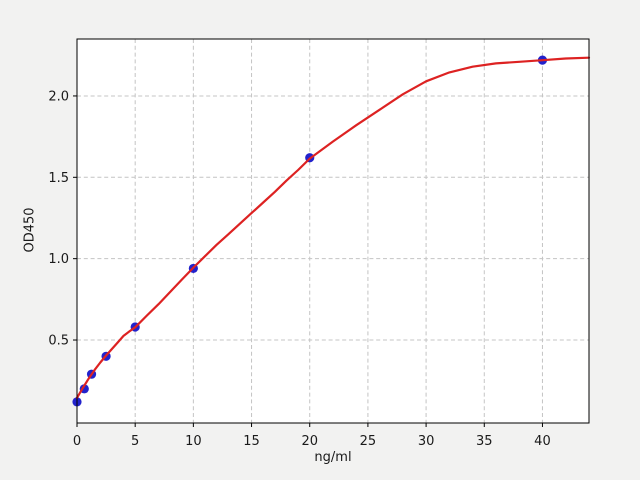 The image size is (640, 480). What do you see at coordinates (368, 441) in the screenshot?
I see `x-tick-label: 25` at bounding box center [368, 441].